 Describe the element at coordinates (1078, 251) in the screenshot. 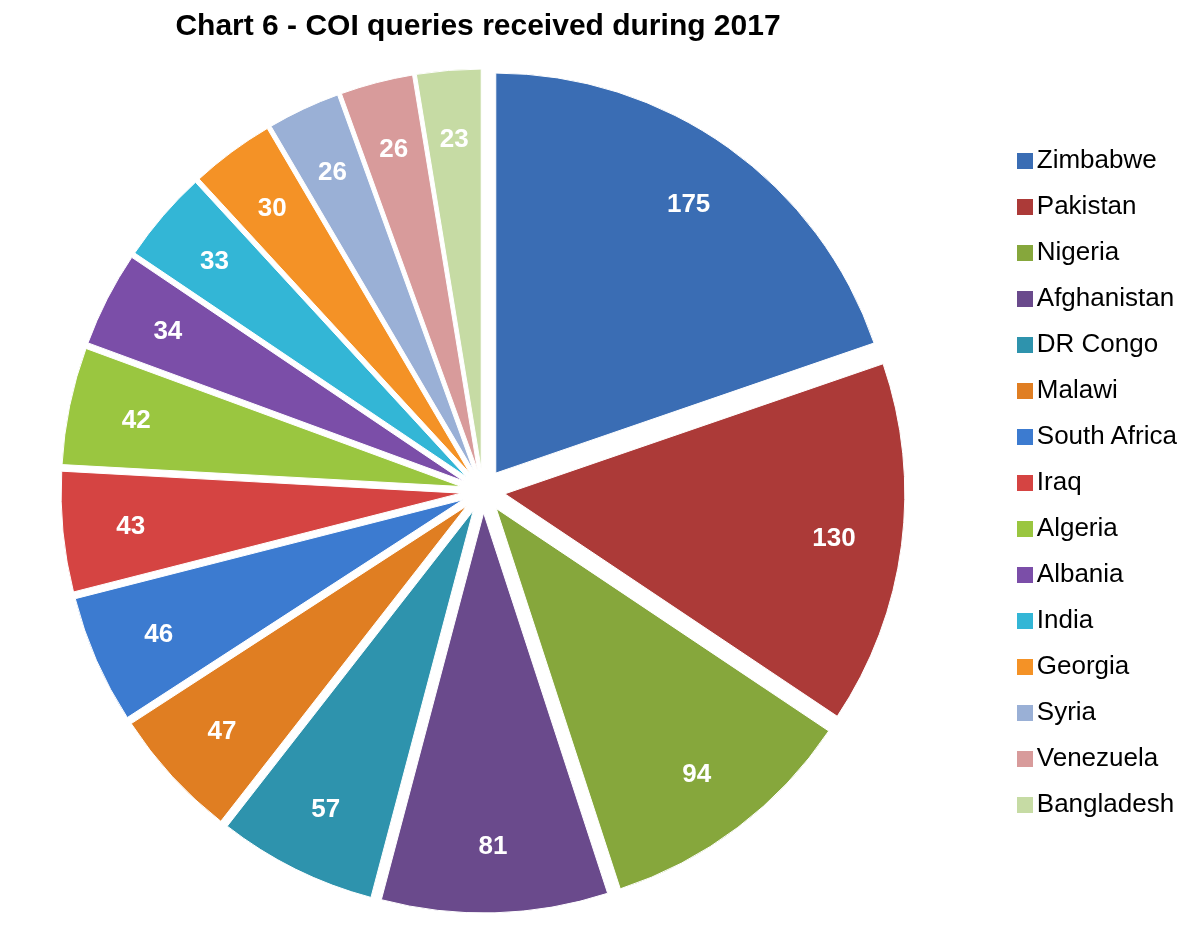

I see `legend-label: Nigeria` at that location.